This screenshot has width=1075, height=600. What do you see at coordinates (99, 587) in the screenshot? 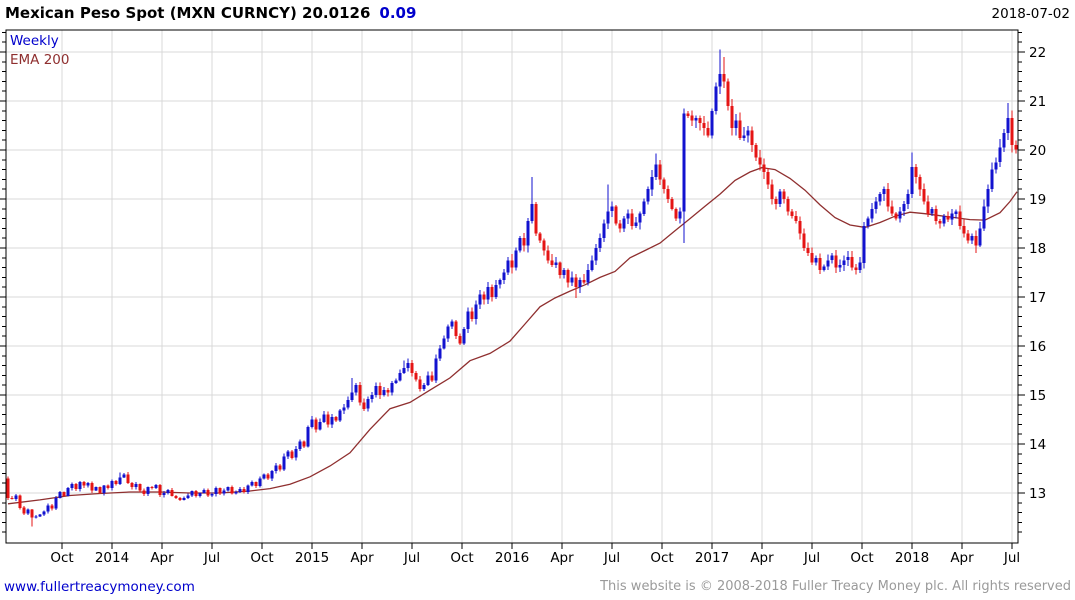
I see `website-link: www.fullertreacymoney.com` at bounding box center [99, 587].